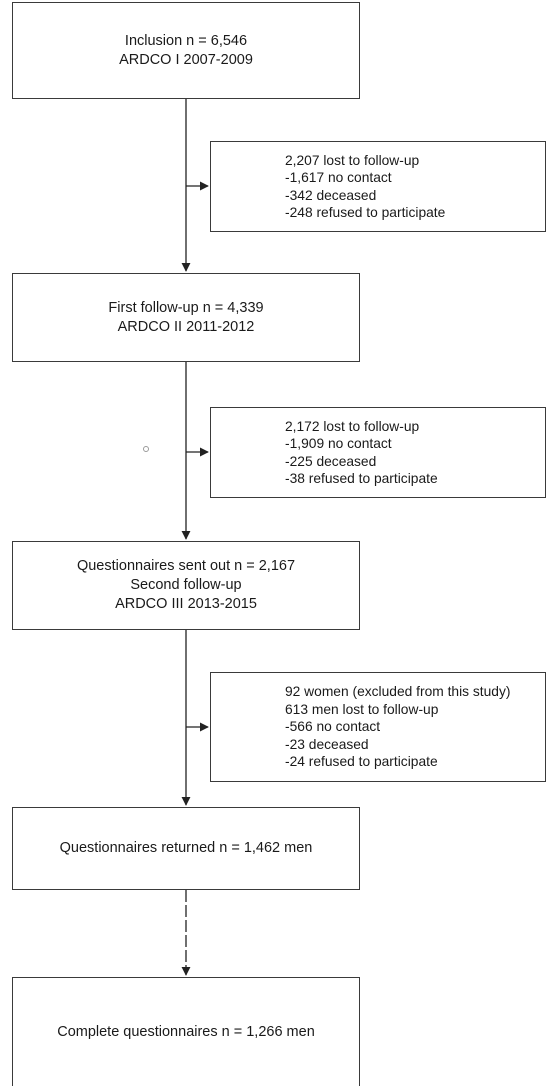 The width and height of the screenshot is (549, 1086). Describe the element at coordinates (186, 604) in the screenshot. I see `questionnaires-sent-line-3: ARDCO III 2013-2015` at that location.